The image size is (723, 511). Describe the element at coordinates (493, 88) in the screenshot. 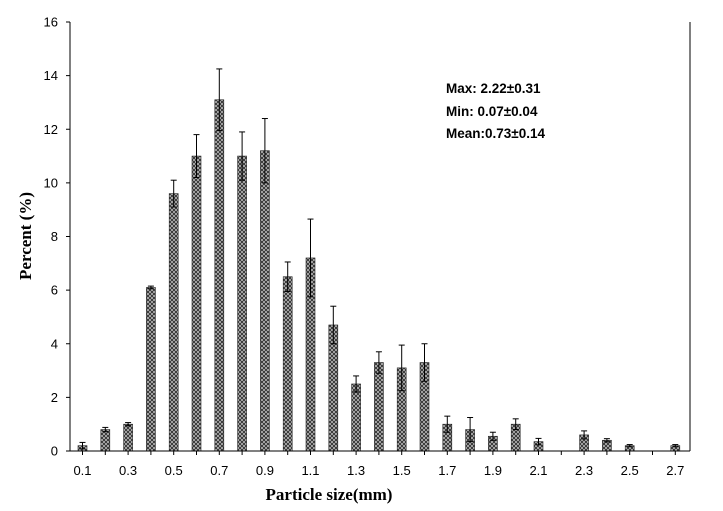

I see `annotation-max: Max: 2.22±0.31` at that location.